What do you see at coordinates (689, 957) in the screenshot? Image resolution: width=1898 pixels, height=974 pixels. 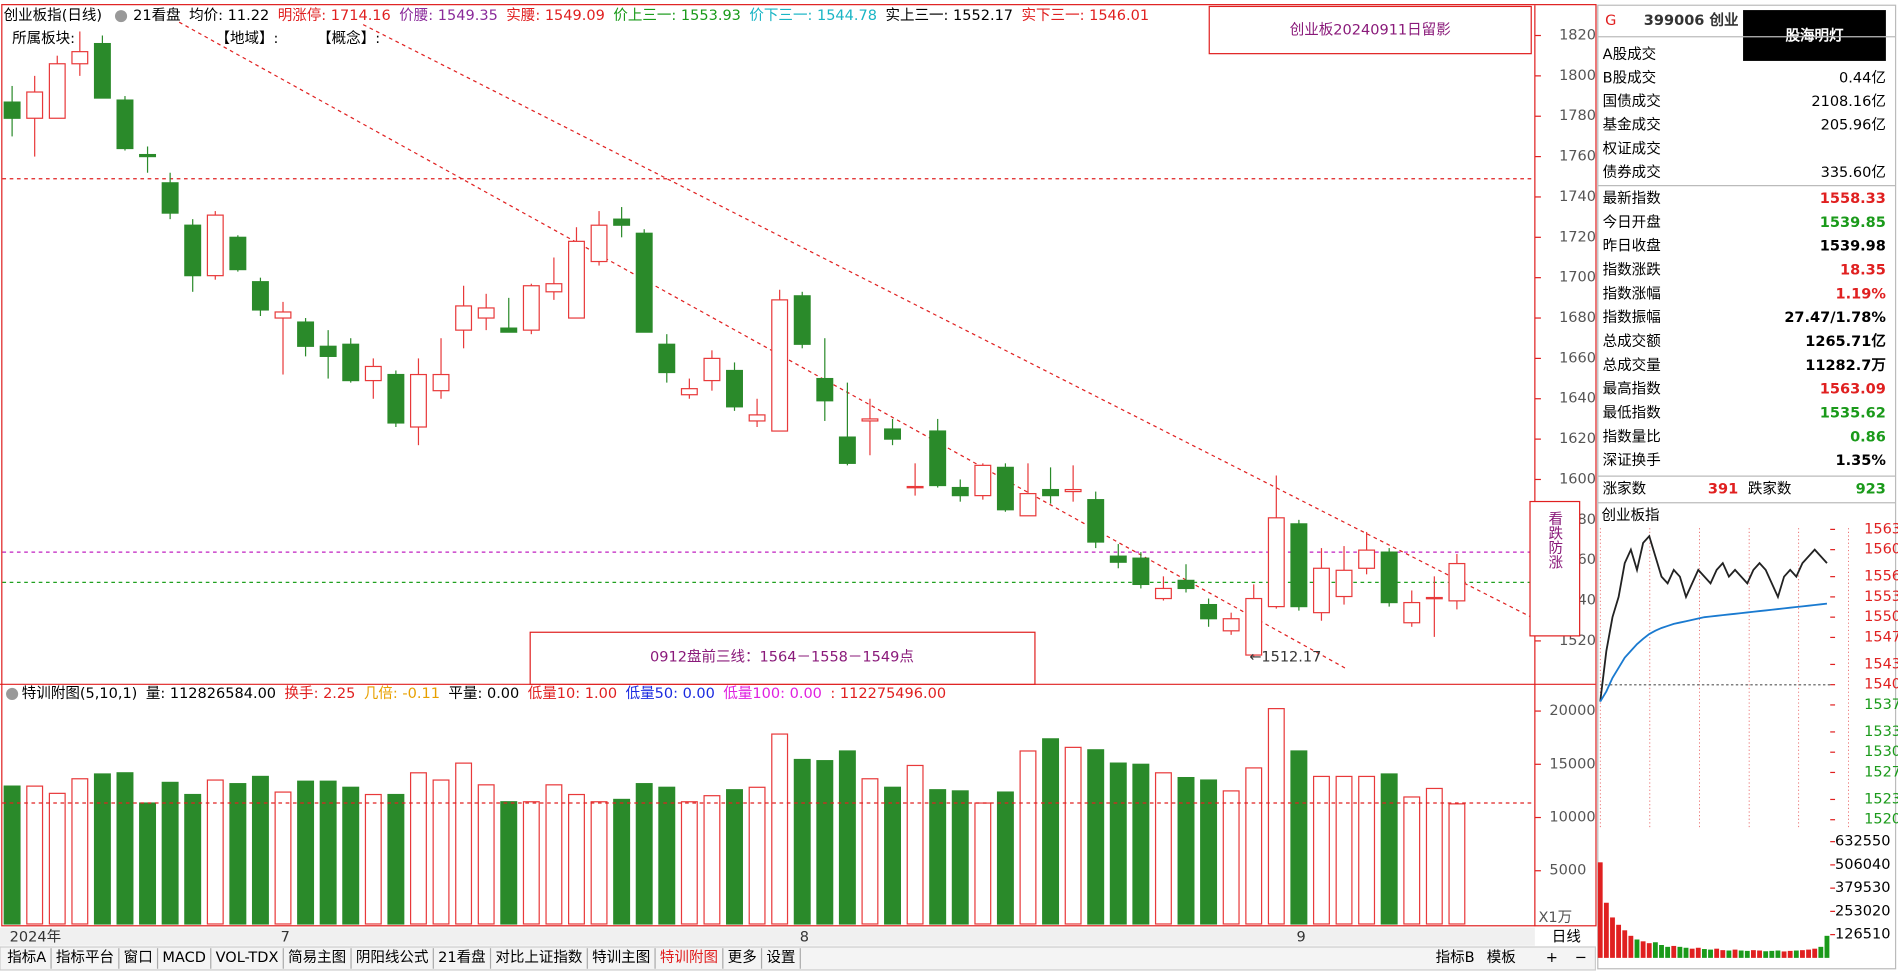 I see `tab: 特训附图` at bounding box center [689, 957].